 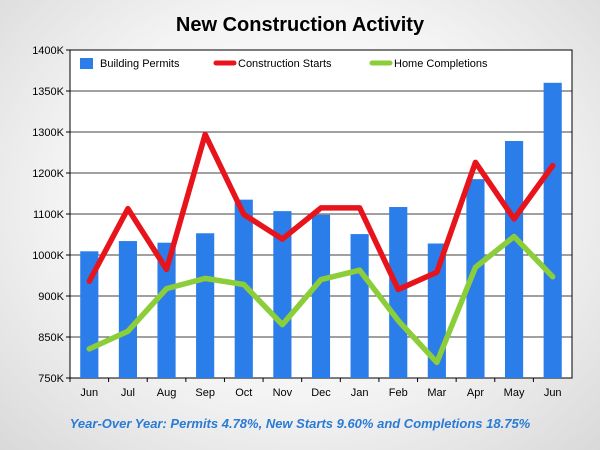 What do you see at coordinates (321, 393) in the screenshot?
I see `x-tick-label: Dec` at bounding box center [321, 393].